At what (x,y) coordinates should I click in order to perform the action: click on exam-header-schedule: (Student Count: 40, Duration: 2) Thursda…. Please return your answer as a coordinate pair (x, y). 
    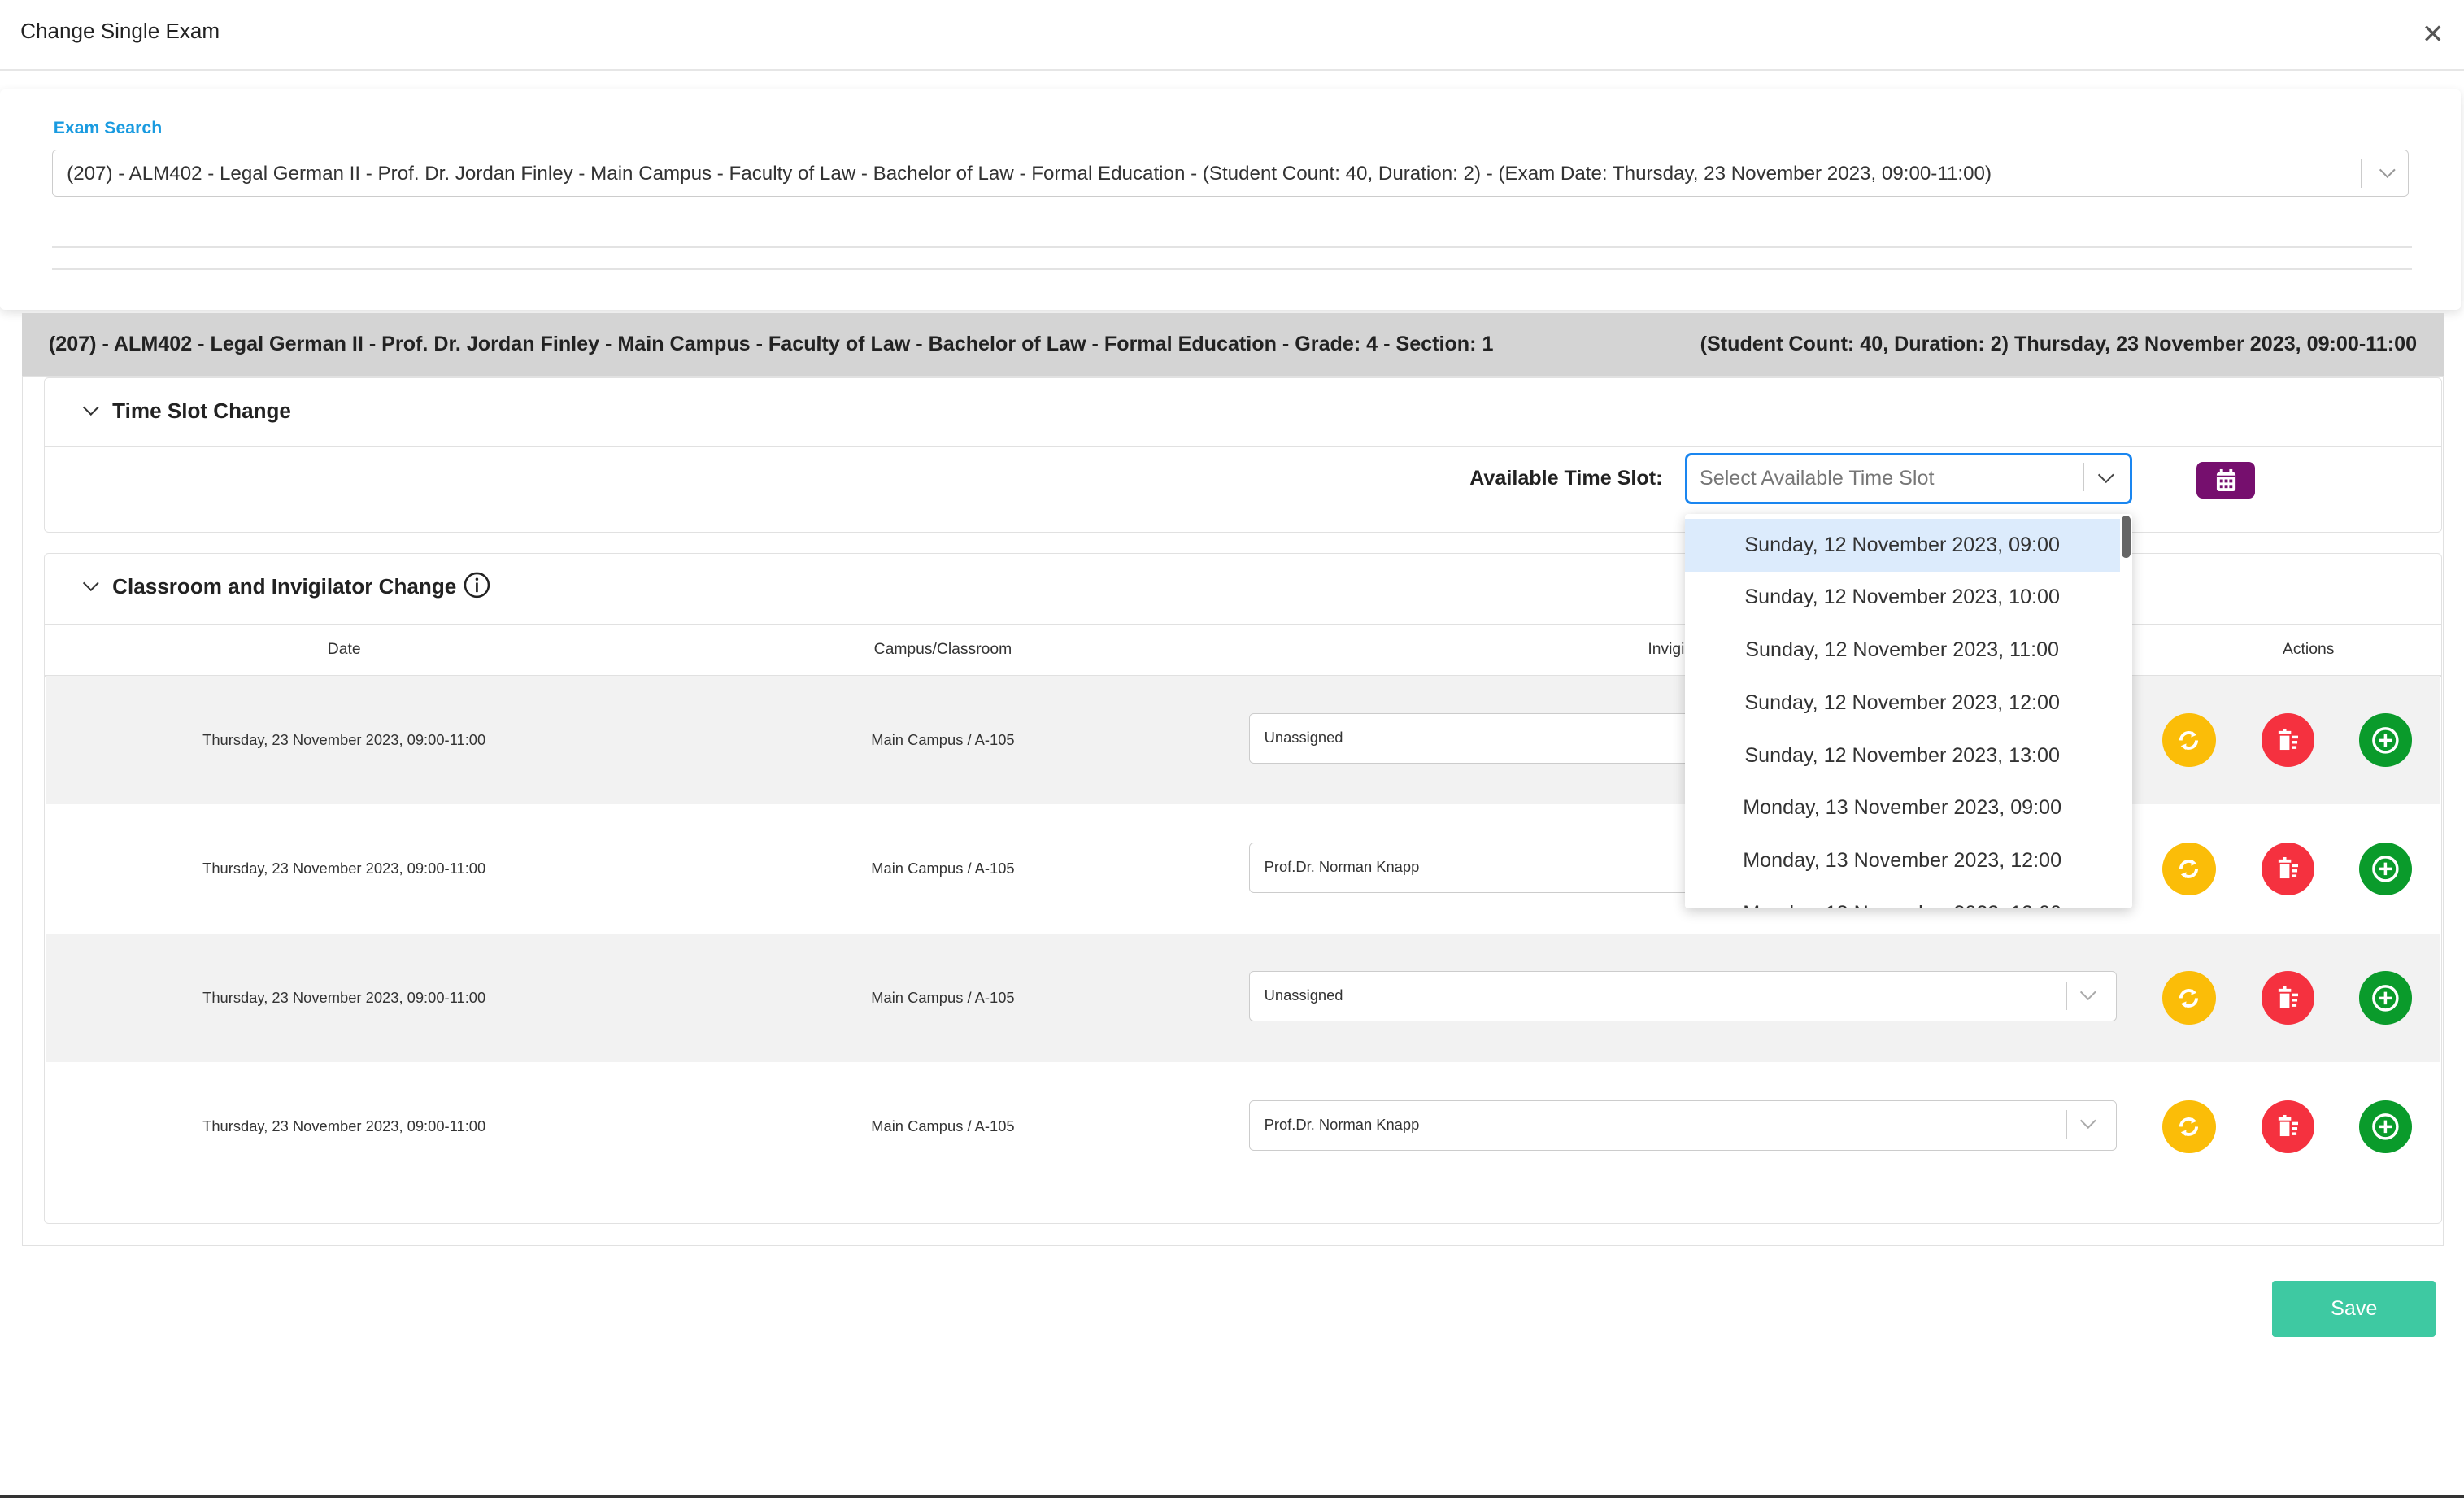
    Looking at the image, I should click on (2059, 343).